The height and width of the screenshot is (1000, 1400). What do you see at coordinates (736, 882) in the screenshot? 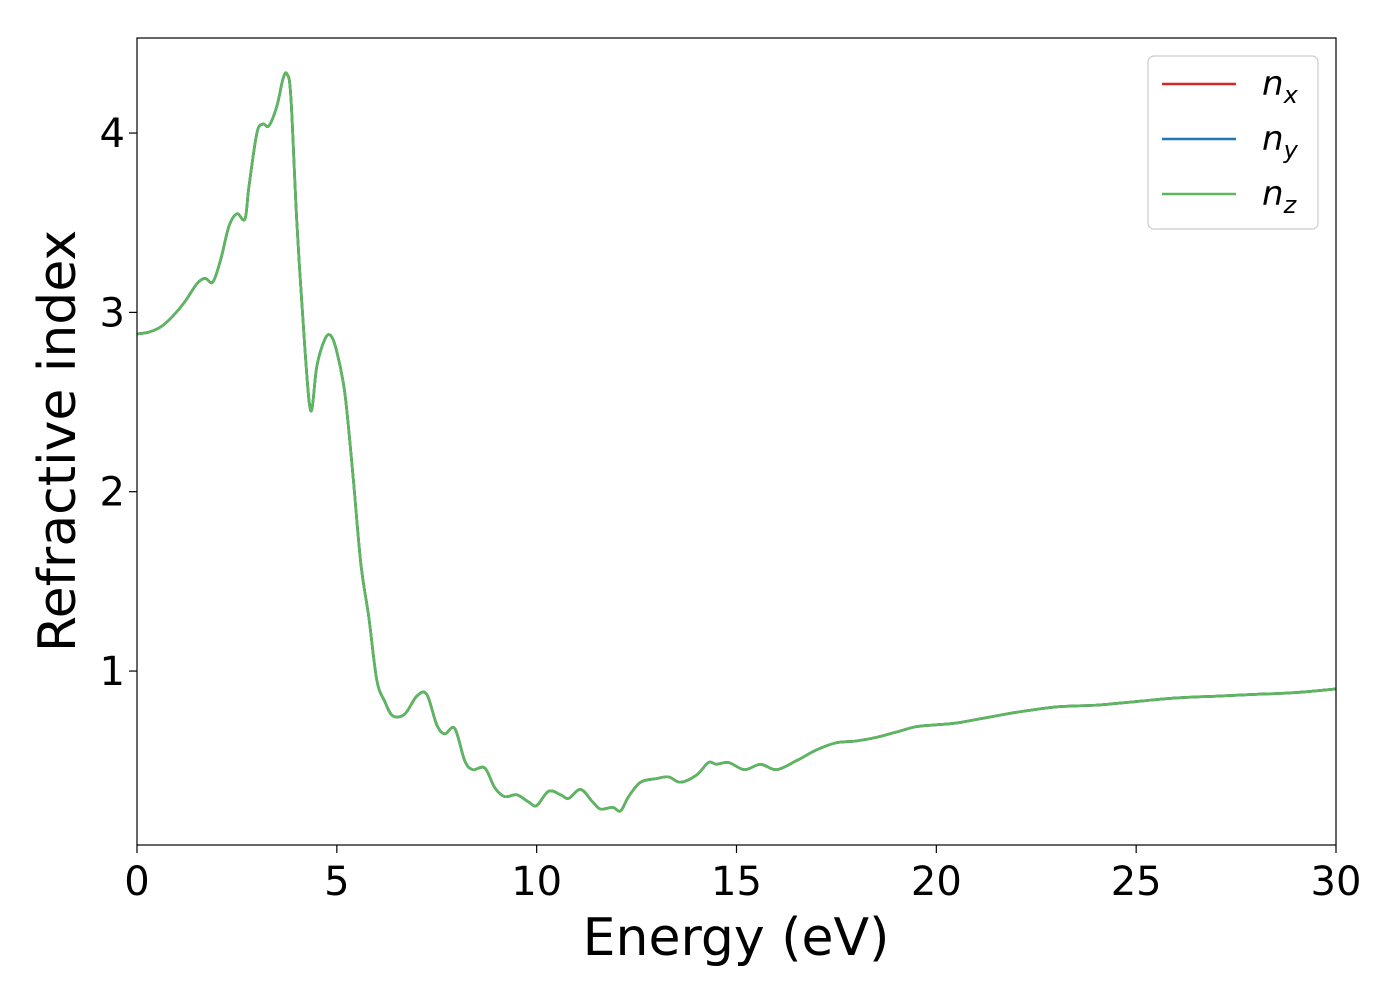
I see `x-tick-label: 15` at bounding box center [736, 882].